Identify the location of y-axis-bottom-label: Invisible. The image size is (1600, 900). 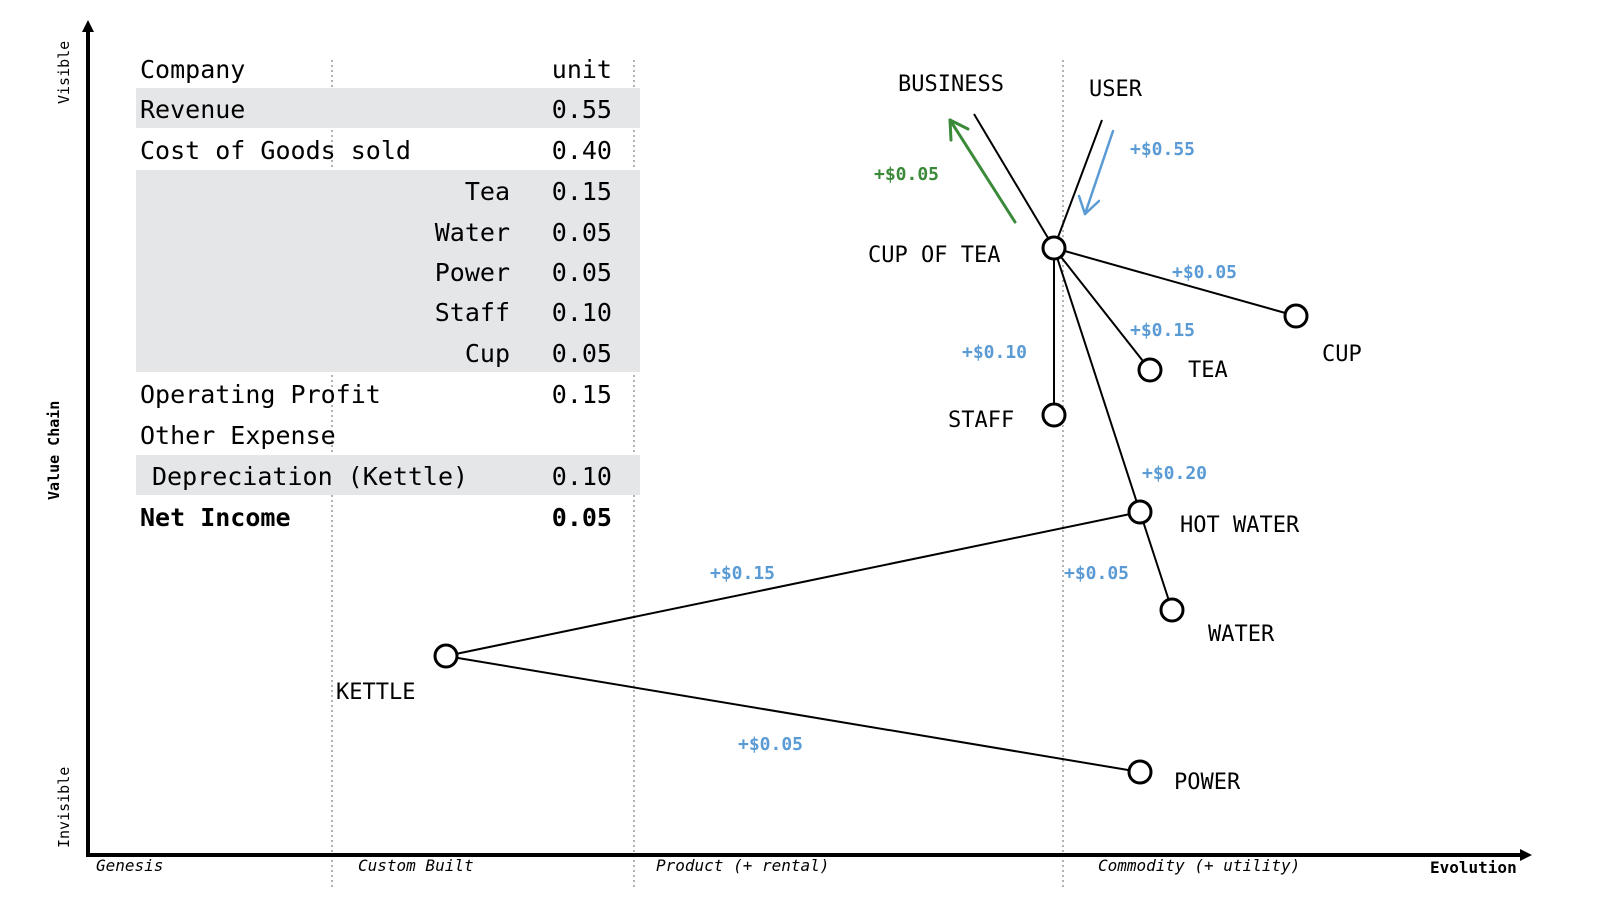
(64, 807).